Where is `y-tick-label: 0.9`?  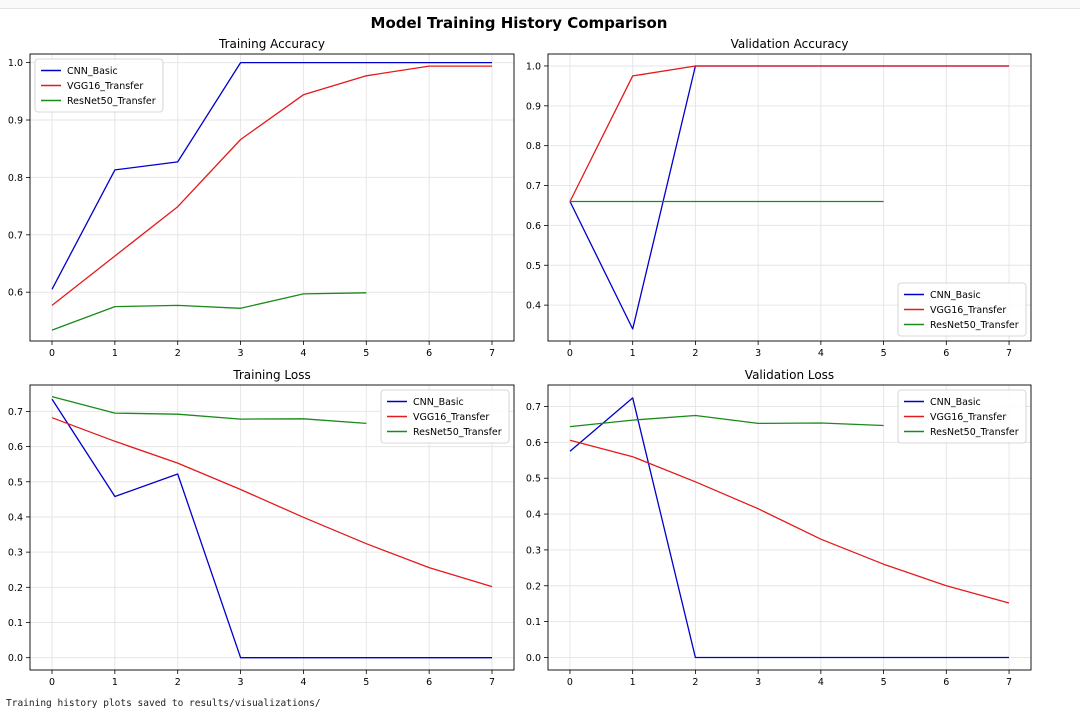
y-tick-label: 0.9 is located at coordinates (15, 121).